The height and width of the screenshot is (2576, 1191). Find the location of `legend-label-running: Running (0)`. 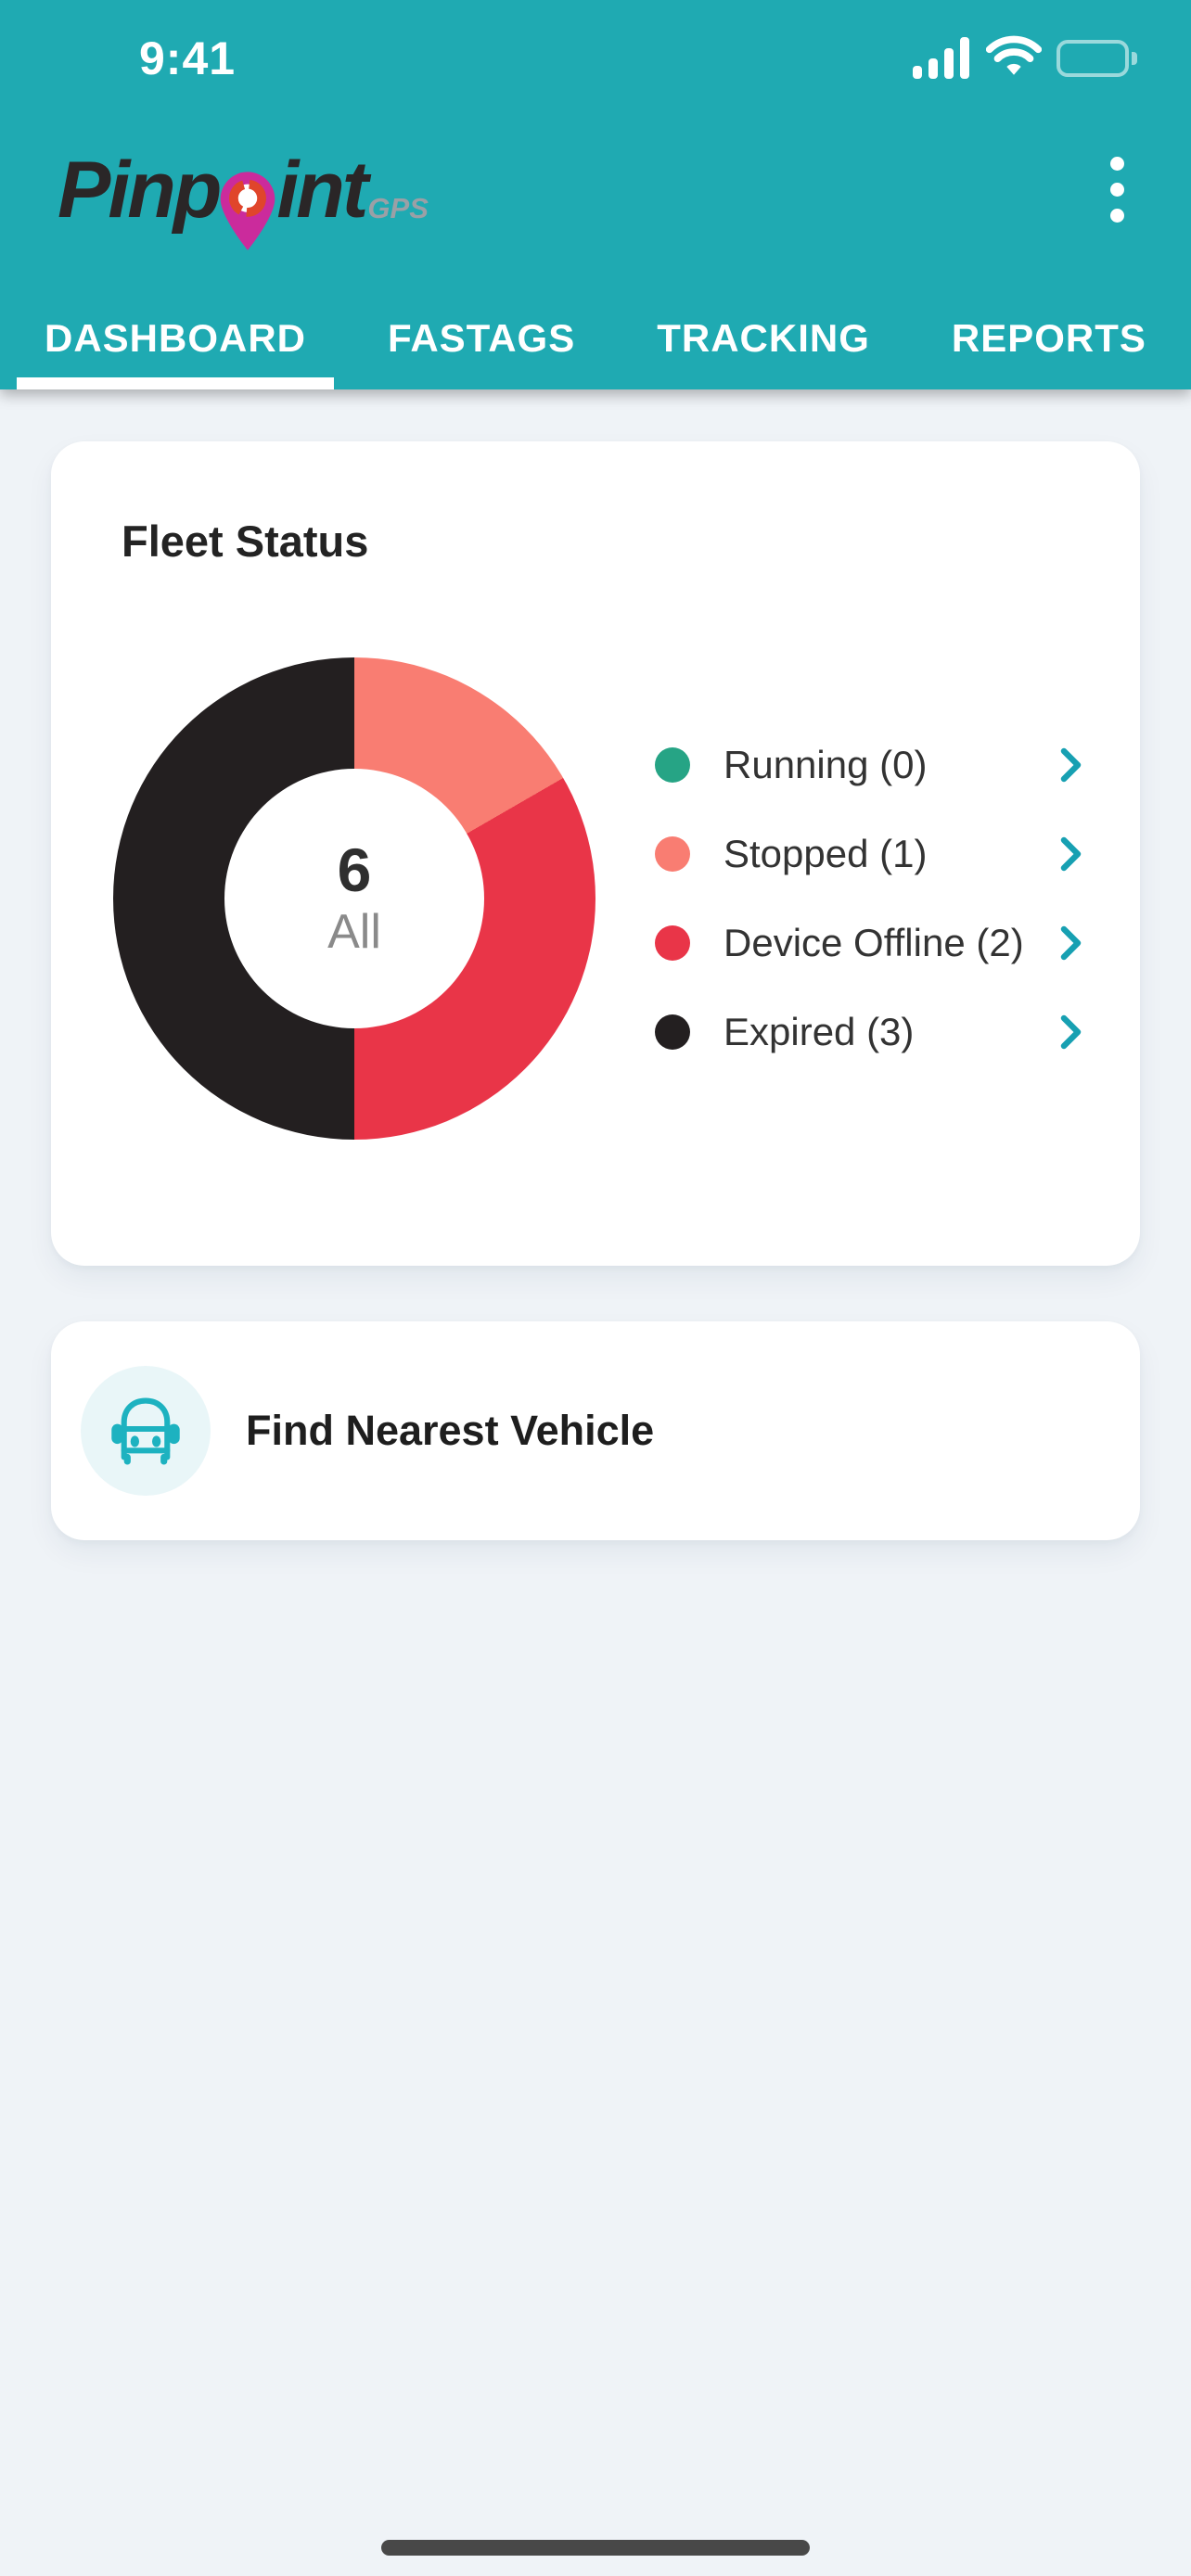

legend-label-running: Running (0) is located at coordinates (826, 764).